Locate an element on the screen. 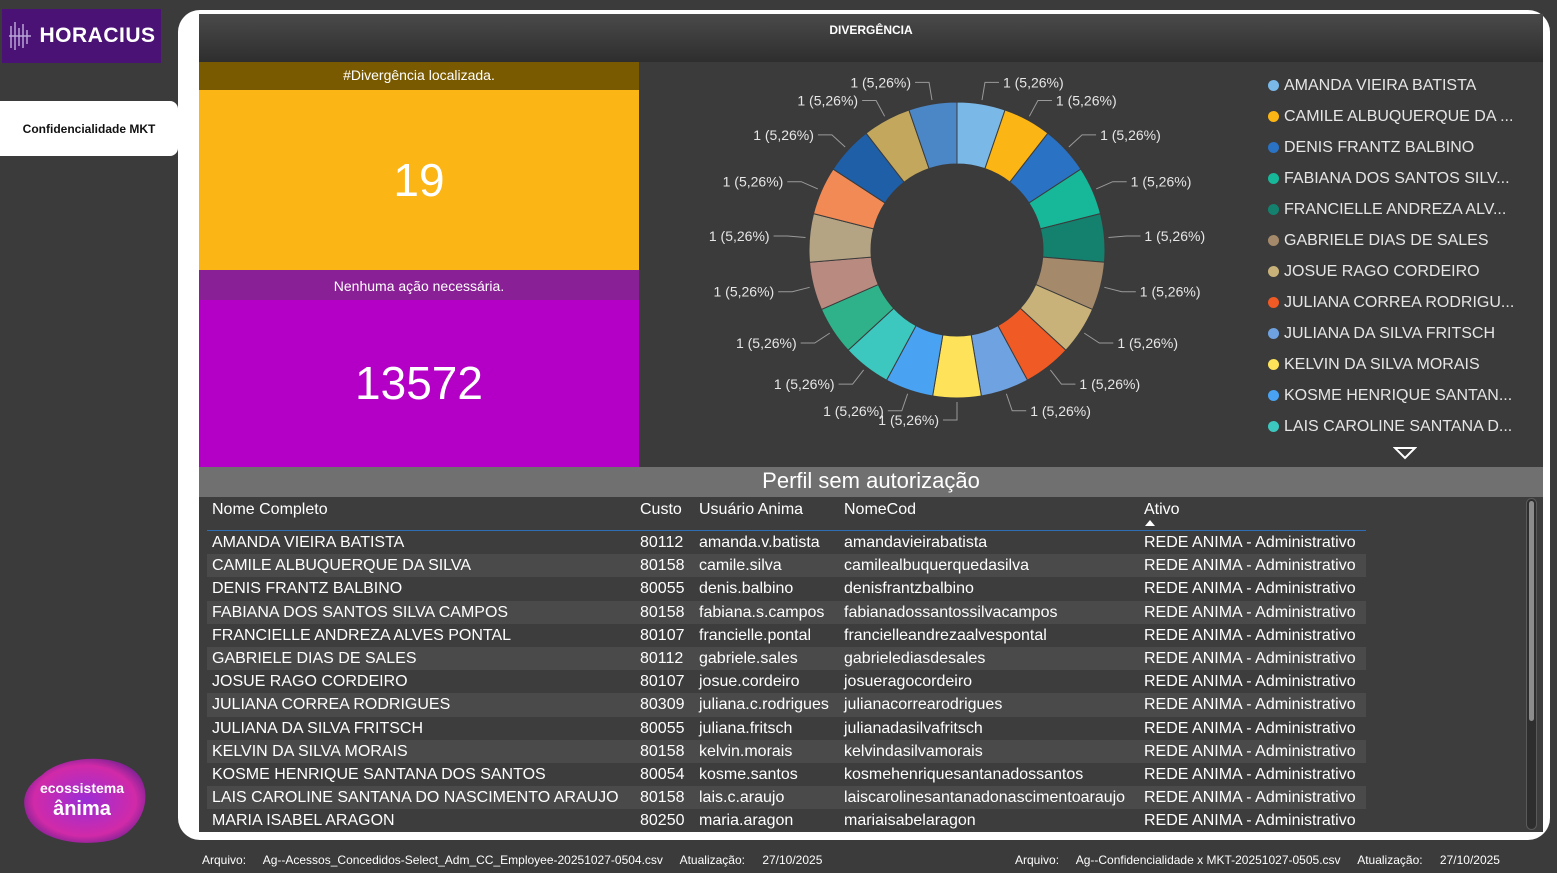 This screenshot has width=1557, height=873. logo-text: HORACIUS is located at coordinates (97, 35).